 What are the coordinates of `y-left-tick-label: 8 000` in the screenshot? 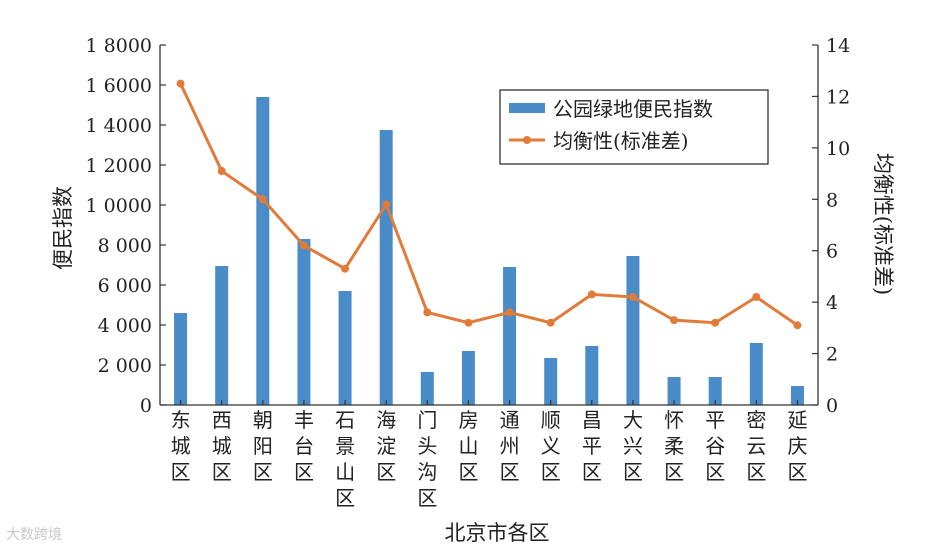 It's located at (125, 246).